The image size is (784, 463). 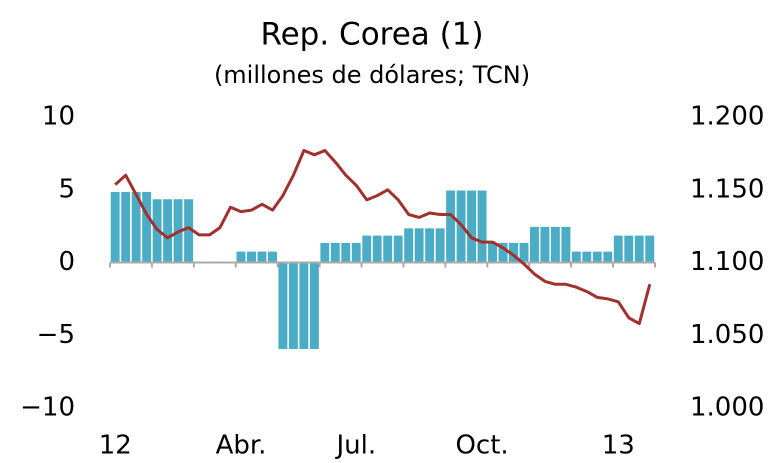 What do you see at coordinates (727, 408) in the screenshot?
I see `y2-tick-label: 1.000` at bounding box center [727, 408].